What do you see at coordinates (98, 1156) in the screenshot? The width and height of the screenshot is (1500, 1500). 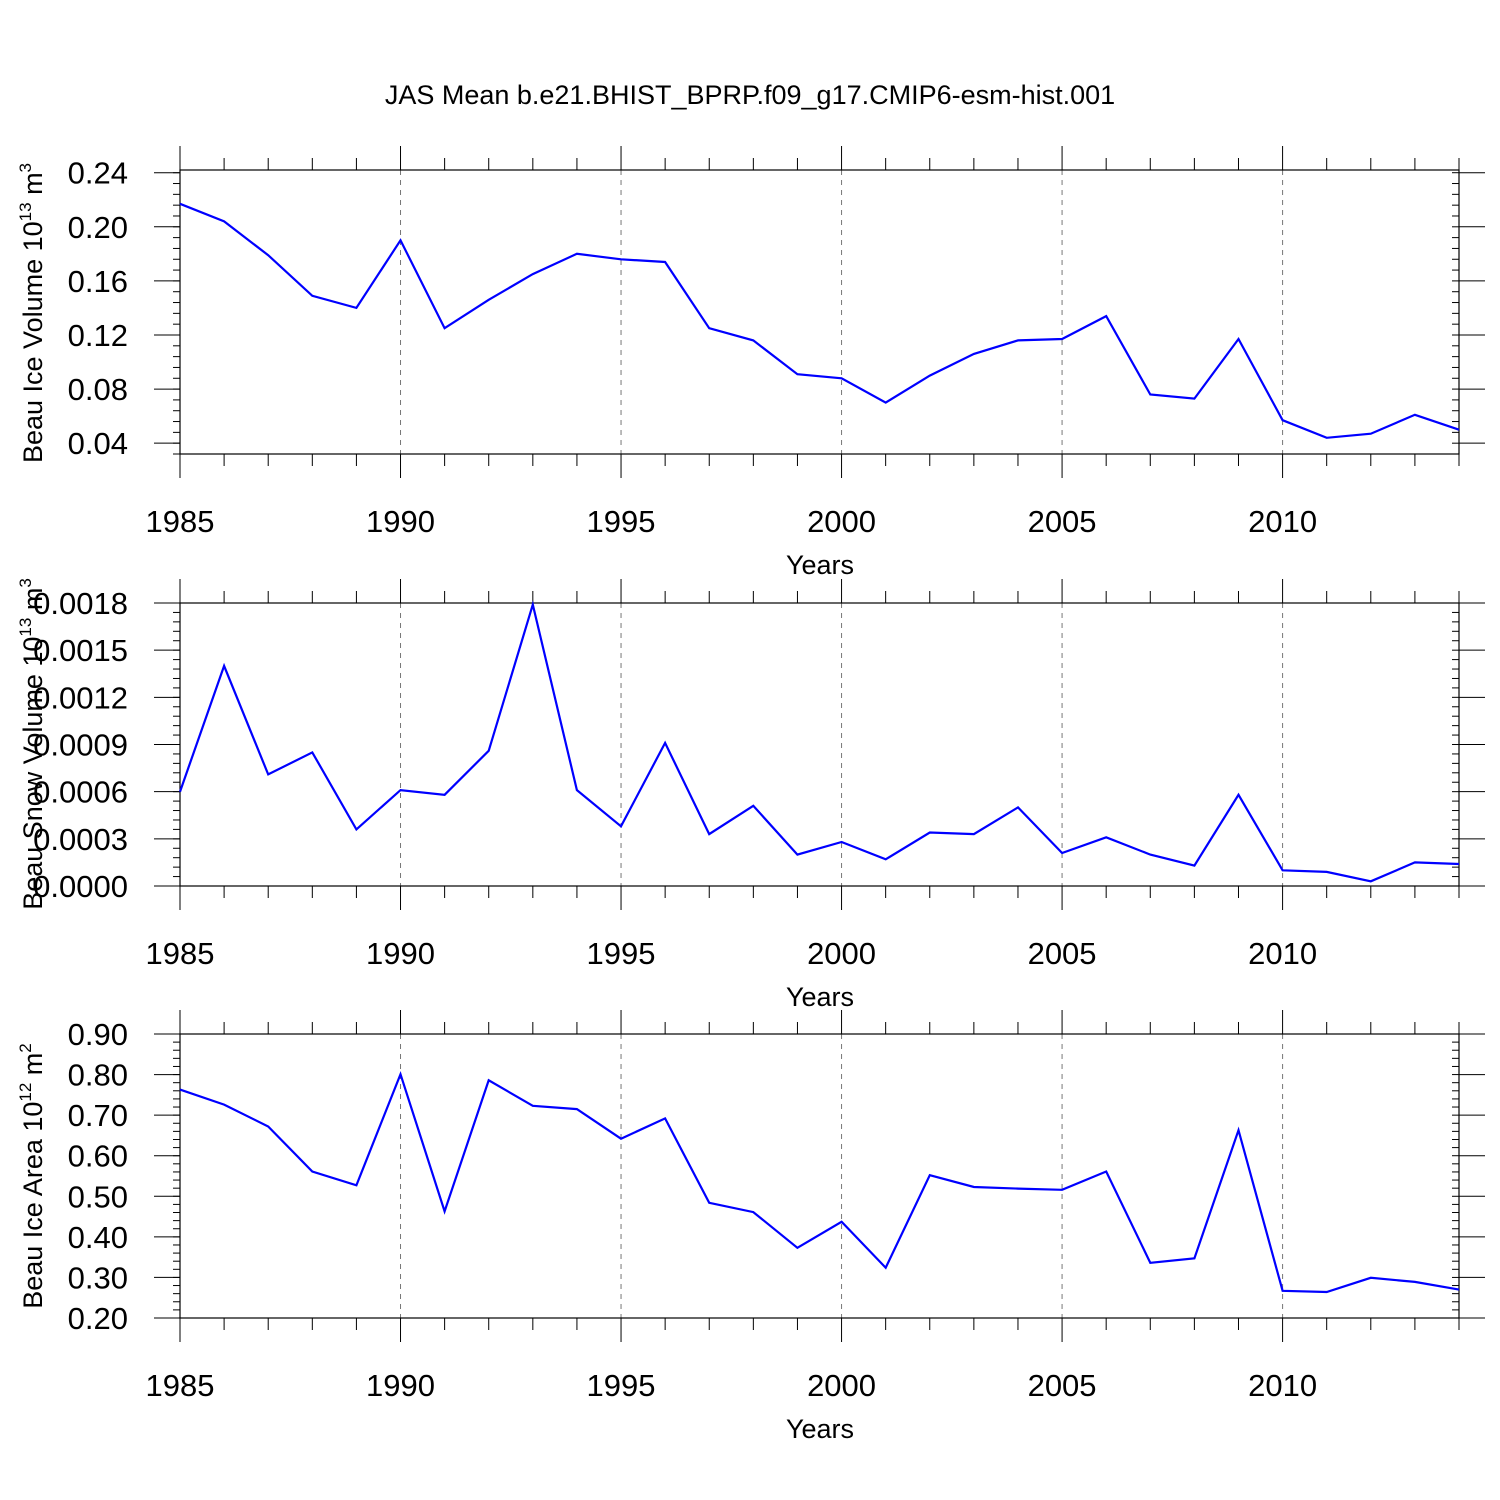 I see `y-tick-label: 0.60` at bounding box center [98, 1156].